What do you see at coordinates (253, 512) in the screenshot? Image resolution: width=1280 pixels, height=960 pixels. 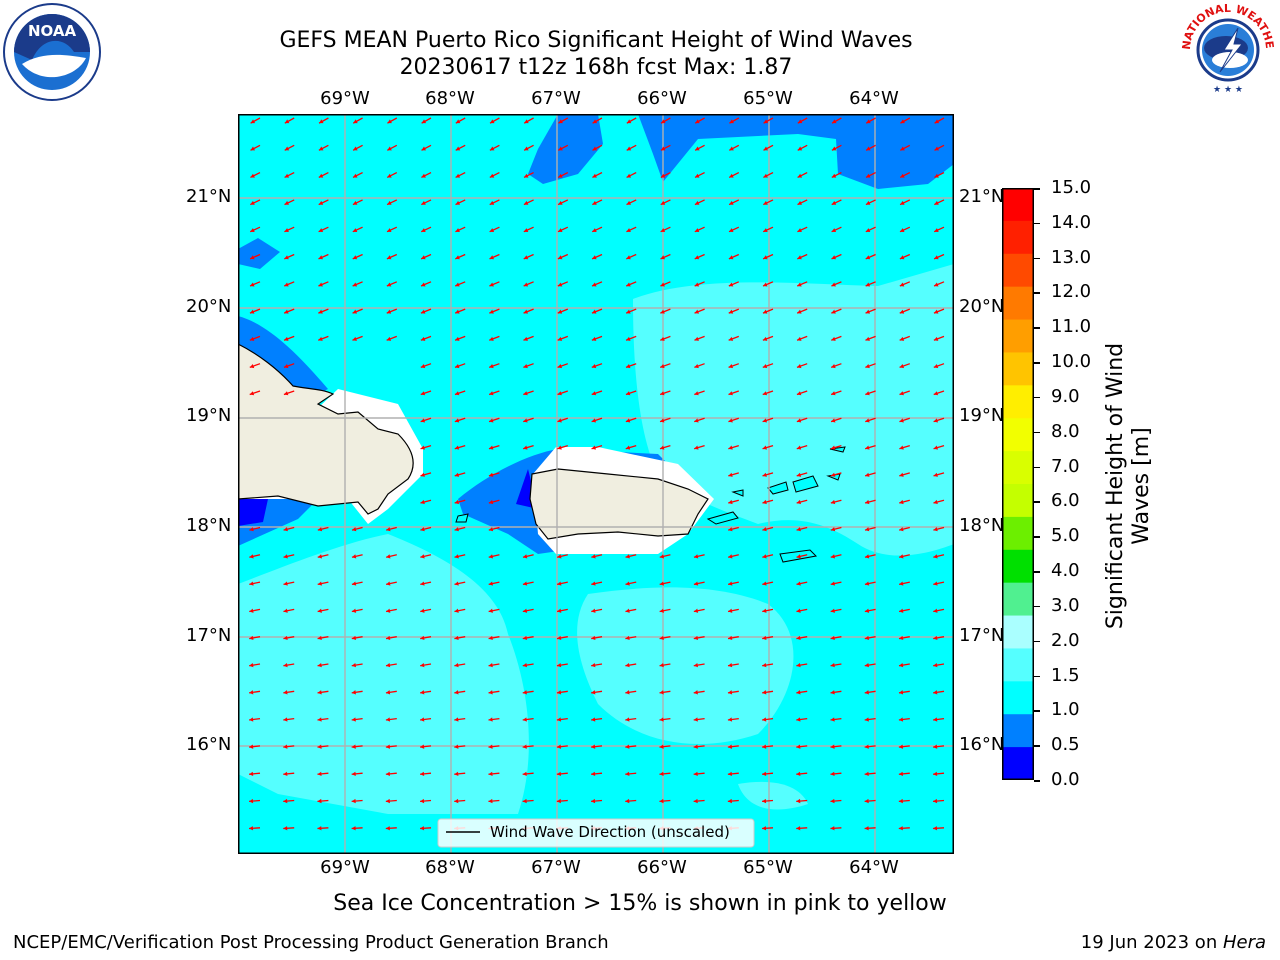 I see `wave-zone-0p0` at bounding box center [253, 512].